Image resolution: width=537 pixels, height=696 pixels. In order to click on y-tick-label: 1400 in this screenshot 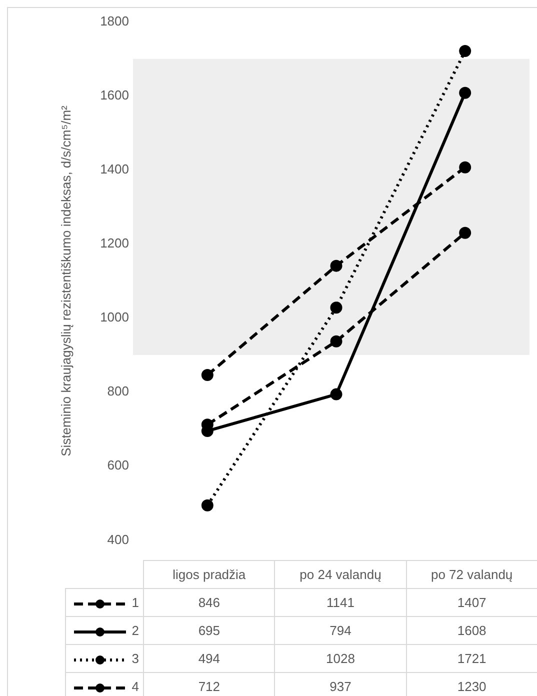, I will do `click(114, 168)`.